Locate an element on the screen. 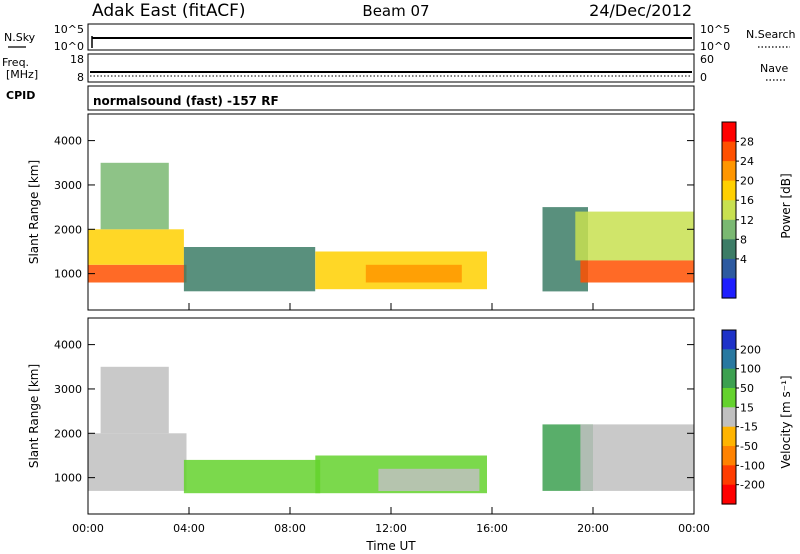 This screenshot has height=554, width=800. velocity-colorbar-tick-2: 50 is located at coordinates (747, 388).